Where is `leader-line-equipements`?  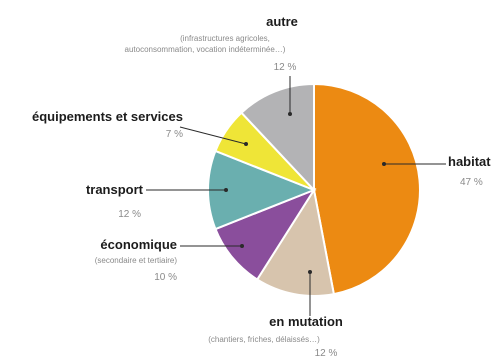
leader-line-equipements is located at coordinates (213, 135).